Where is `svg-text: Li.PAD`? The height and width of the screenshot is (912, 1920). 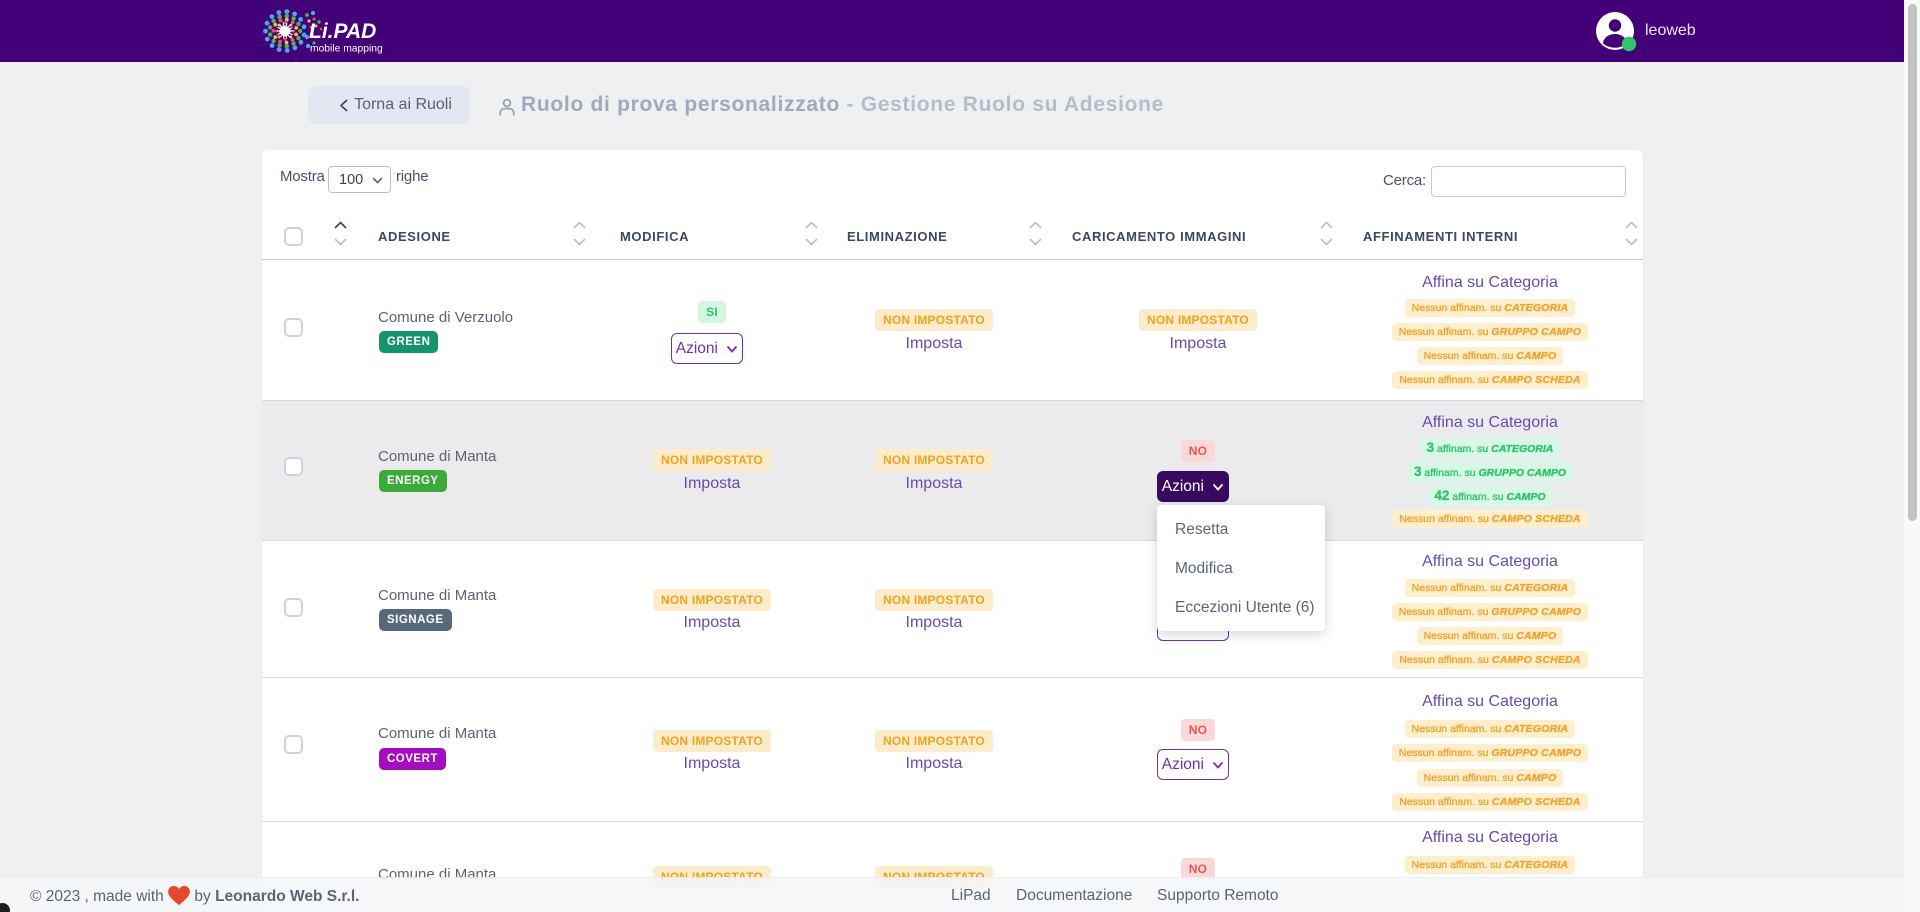
svg-text: Li.PAD is located at coordinates (342, 31).